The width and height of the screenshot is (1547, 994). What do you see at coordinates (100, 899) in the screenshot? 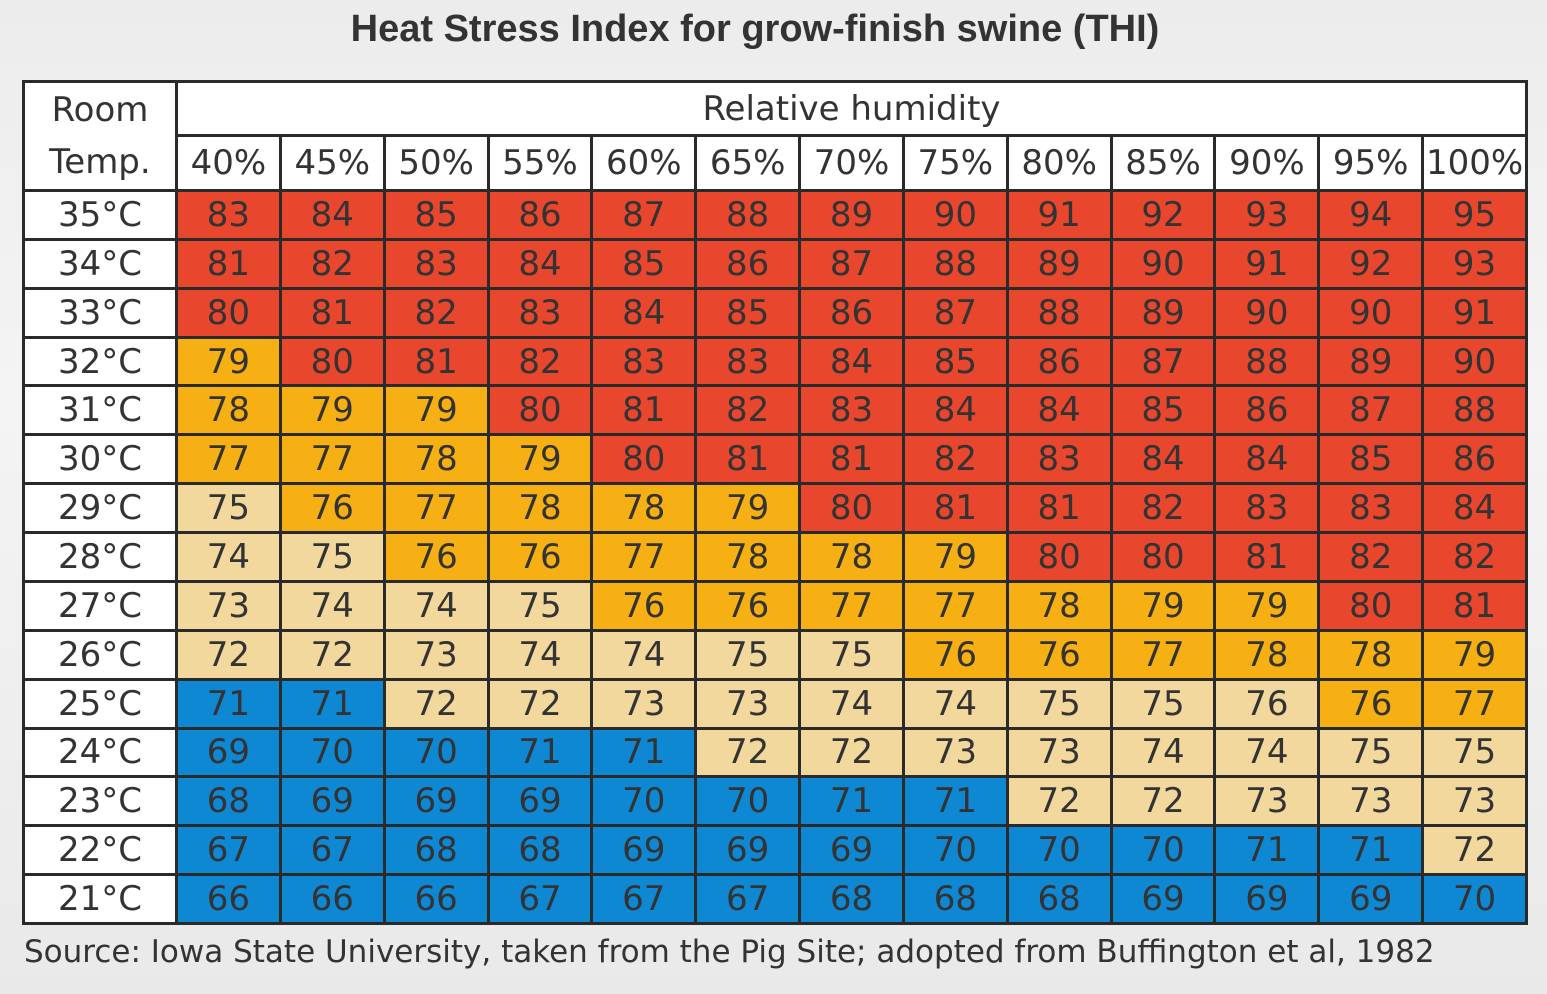
I see `row-label: 21°C` at bounding box center [100, 899].